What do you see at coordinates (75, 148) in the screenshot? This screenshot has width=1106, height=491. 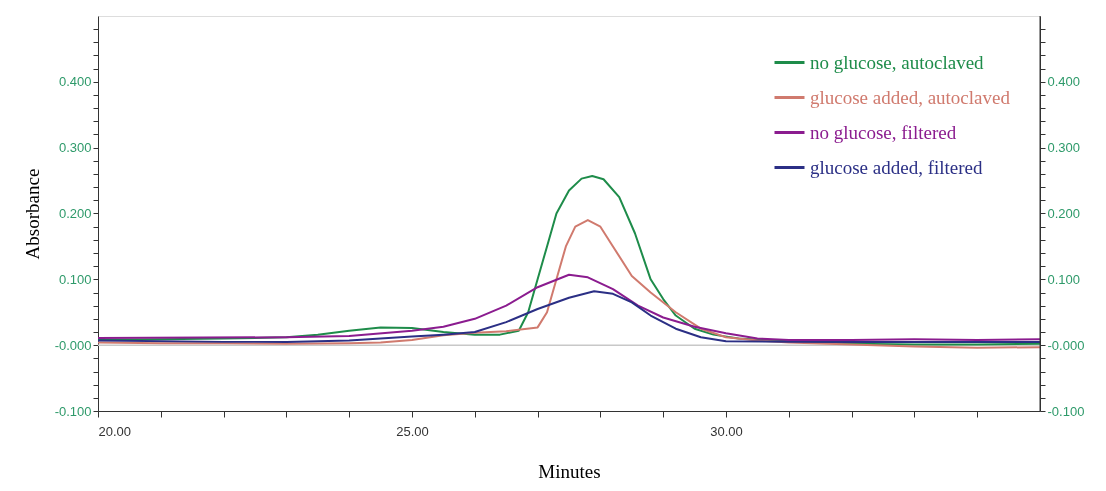 I see `y-tick-label: 0.300` at bounding box center [75, 148].